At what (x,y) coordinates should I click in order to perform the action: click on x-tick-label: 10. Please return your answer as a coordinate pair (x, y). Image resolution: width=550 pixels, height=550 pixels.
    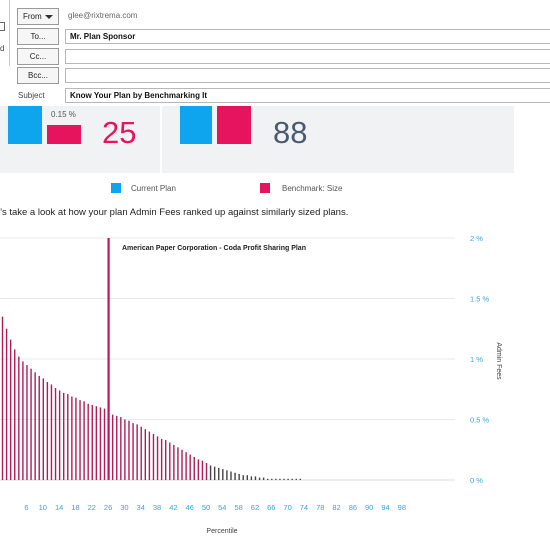
    Looking at the image, I should click on (43, 507).